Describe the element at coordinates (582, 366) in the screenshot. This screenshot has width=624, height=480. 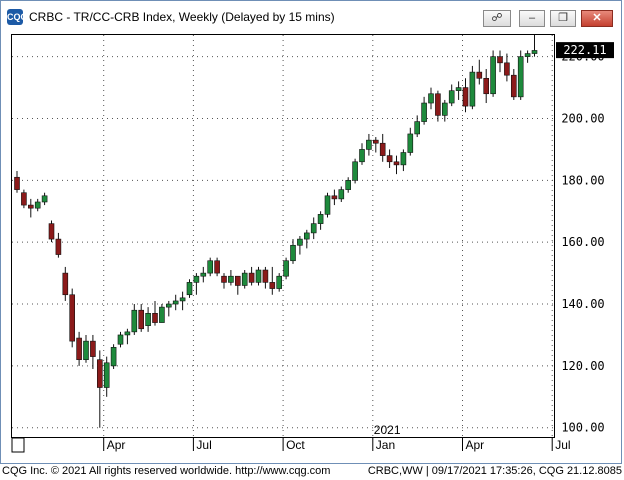
I see `y-tick-label: 120.00` at that location.